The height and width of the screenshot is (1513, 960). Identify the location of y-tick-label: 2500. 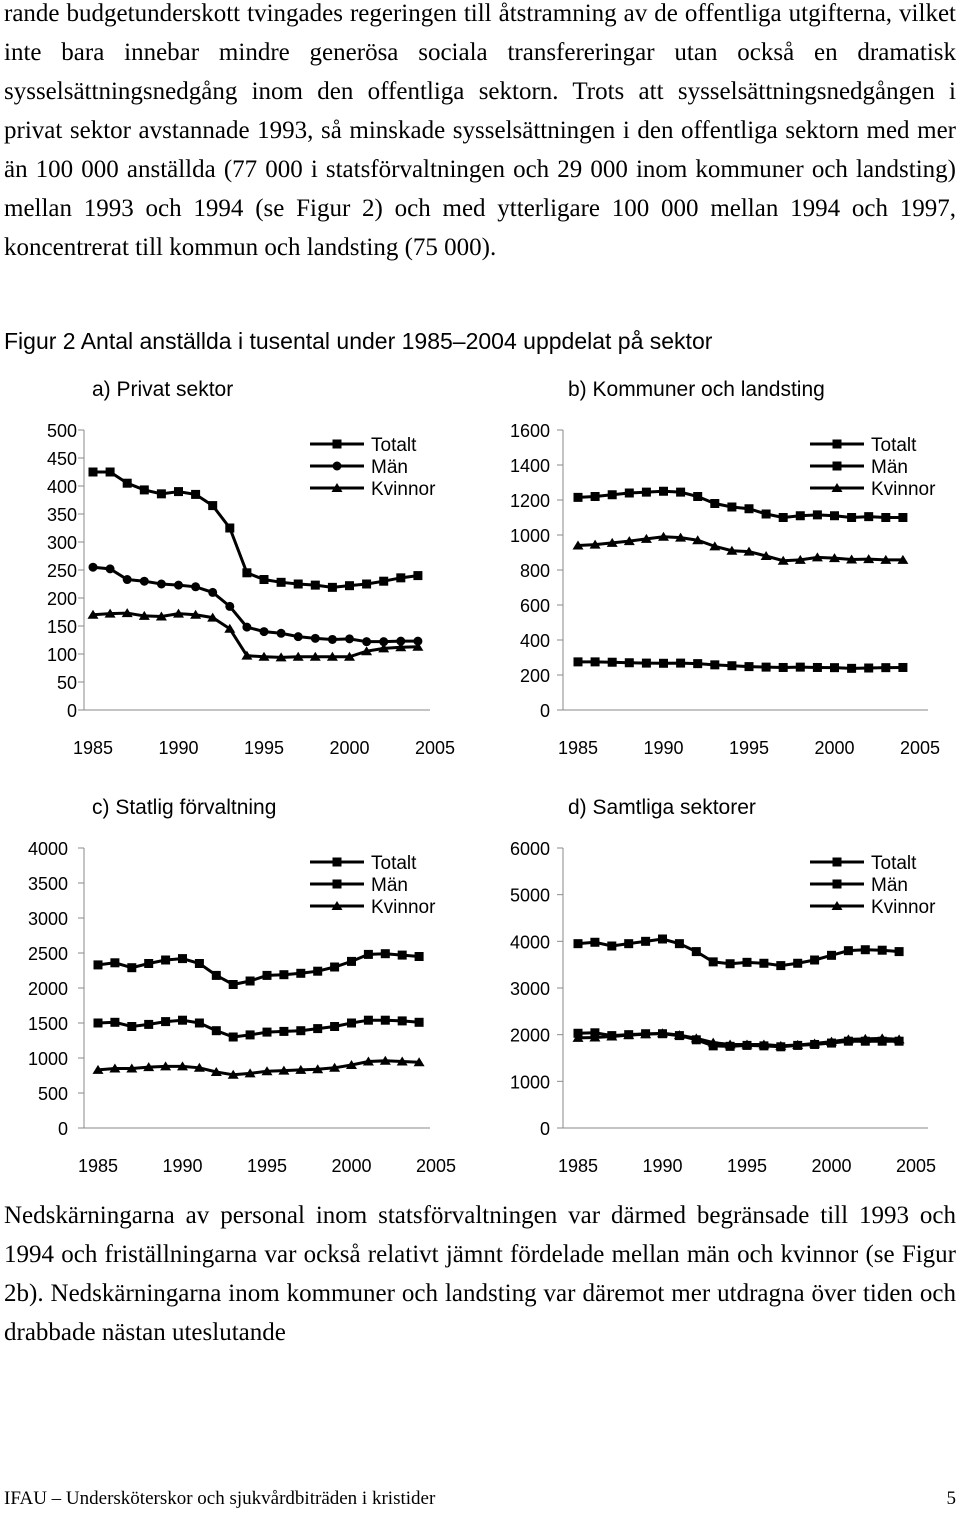
(48, 954).